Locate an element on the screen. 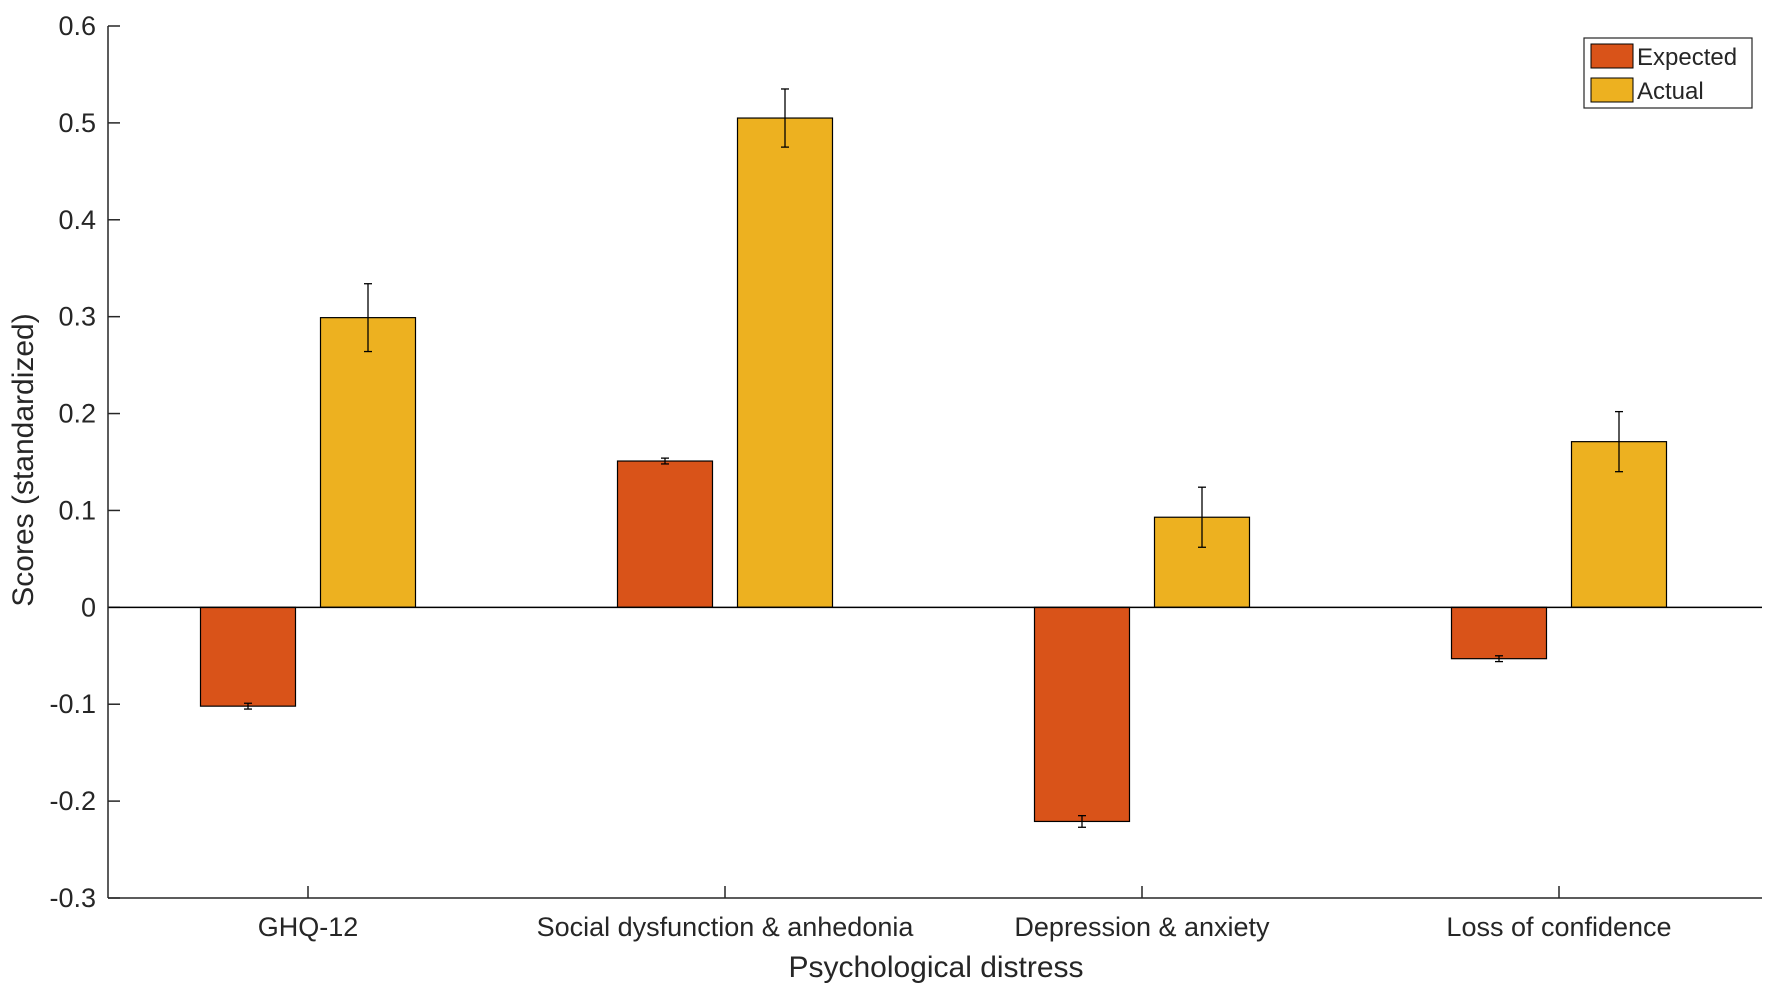 The image size is (1772, 994). y-tick-label: 0.6 is located at coordinates (77, 26).